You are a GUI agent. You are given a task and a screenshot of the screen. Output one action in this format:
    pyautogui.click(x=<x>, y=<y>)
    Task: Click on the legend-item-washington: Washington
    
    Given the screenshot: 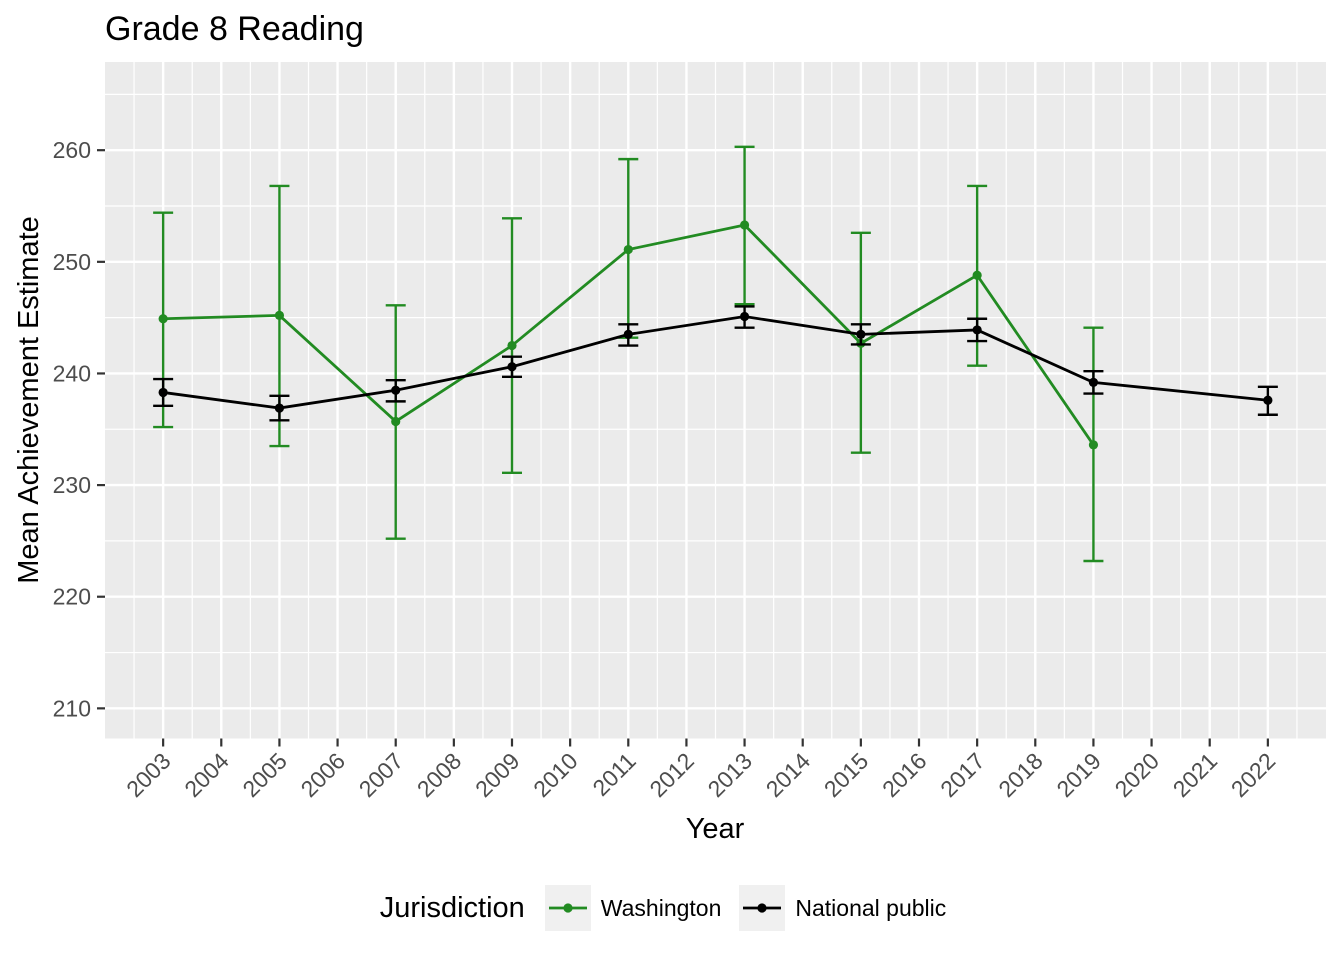 What is the action you would take?
    pyautogui.click(x=633, y=908)
    